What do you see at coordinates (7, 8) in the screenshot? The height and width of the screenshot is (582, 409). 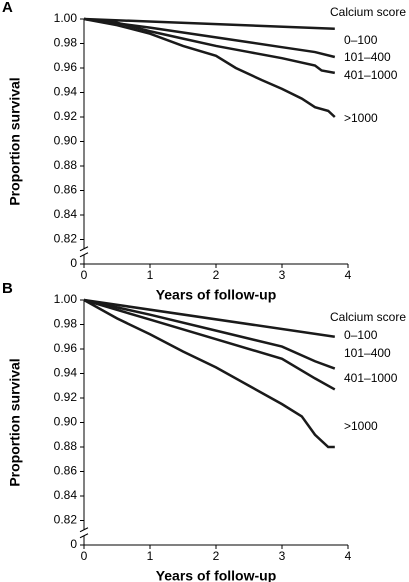 I see `panel-label: A` at bounding box center [7, 8].